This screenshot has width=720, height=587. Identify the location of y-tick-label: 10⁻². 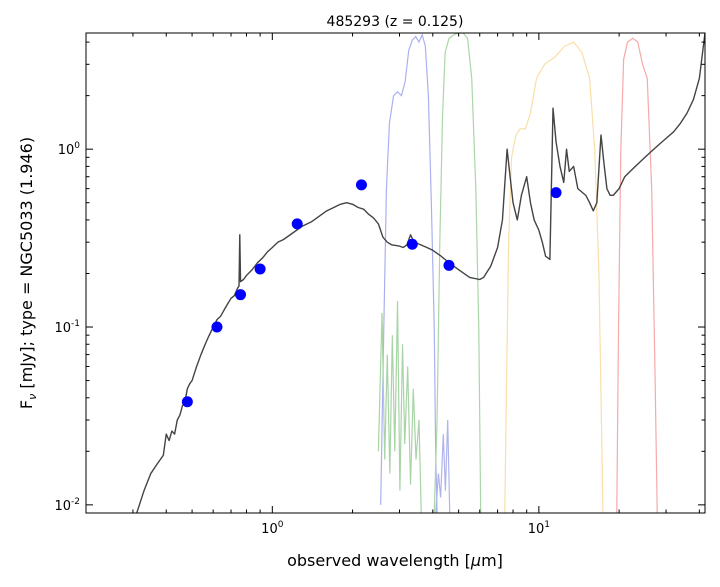
(67, 505).